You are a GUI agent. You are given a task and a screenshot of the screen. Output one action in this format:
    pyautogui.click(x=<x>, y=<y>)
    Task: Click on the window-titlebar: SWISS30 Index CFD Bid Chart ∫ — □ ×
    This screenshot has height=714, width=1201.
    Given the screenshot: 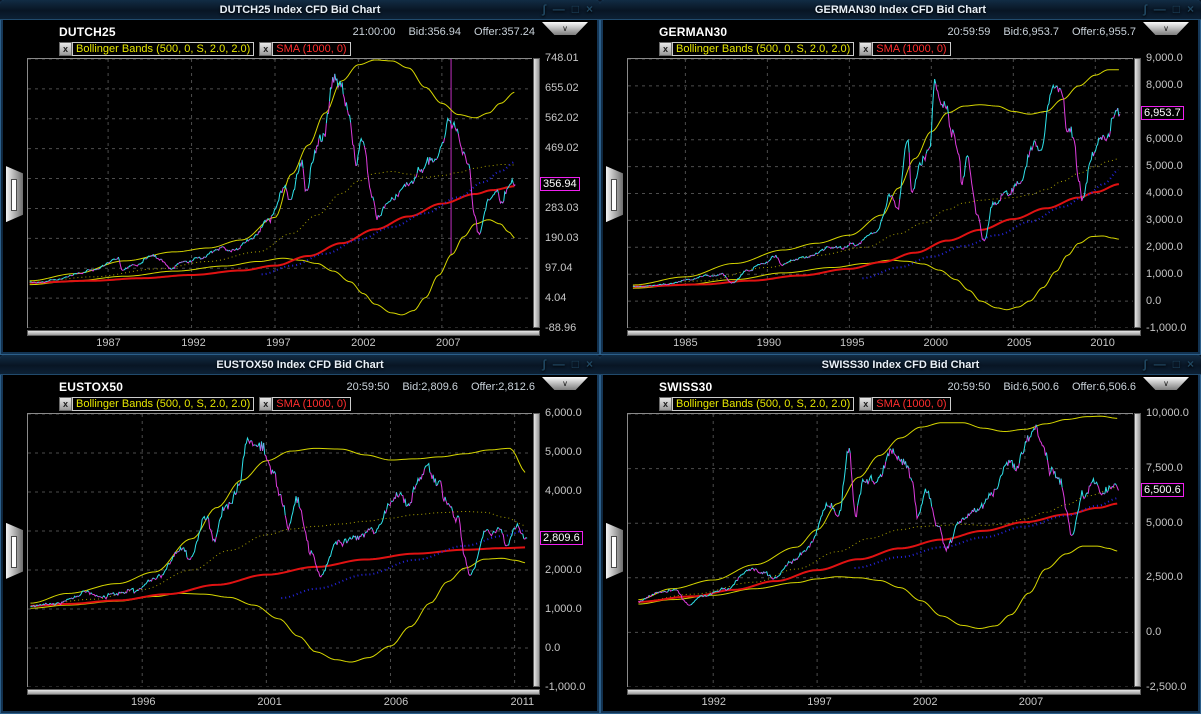 What is the action you would take?
    pyautogui.click(x=900, y=365)
    